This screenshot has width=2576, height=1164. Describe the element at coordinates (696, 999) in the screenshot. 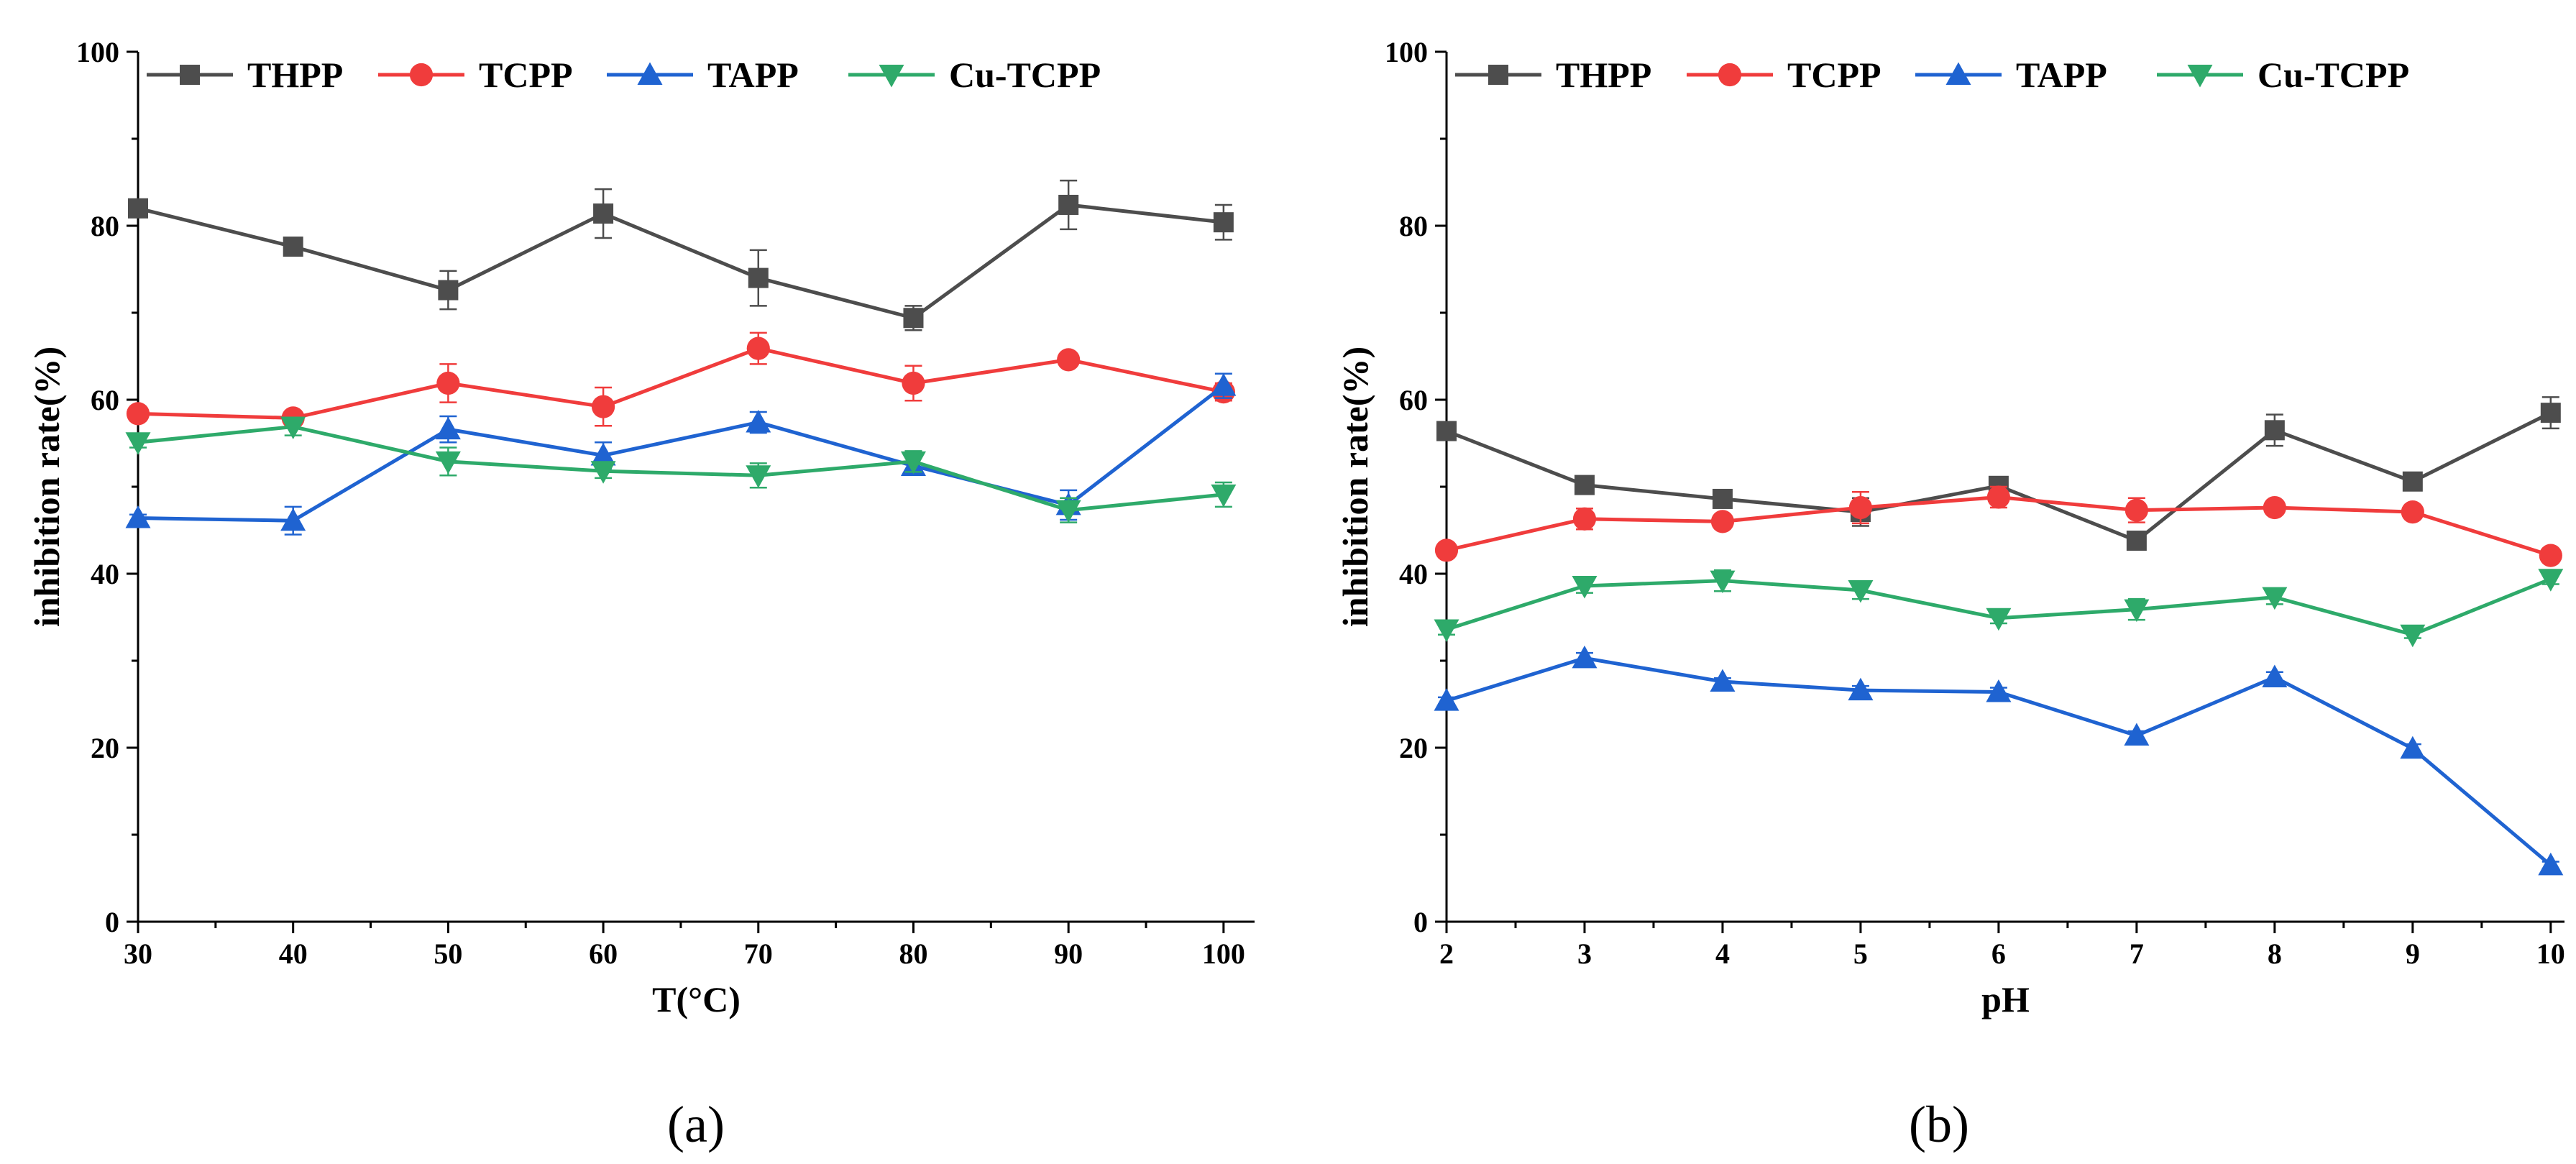

I see `a-x-axis-title: T(°C)` at that location.